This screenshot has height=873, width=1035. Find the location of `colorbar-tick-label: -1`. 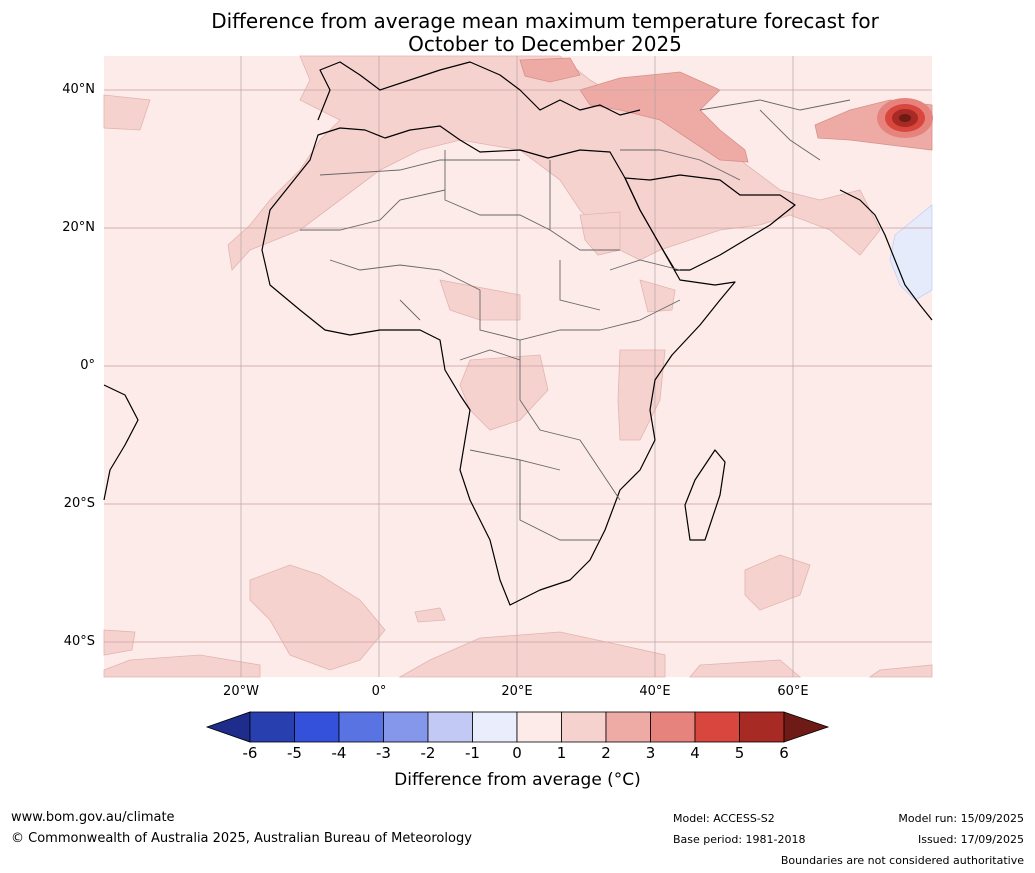

colorbar-tick-label: -1 is located at coordinates (472, 753).